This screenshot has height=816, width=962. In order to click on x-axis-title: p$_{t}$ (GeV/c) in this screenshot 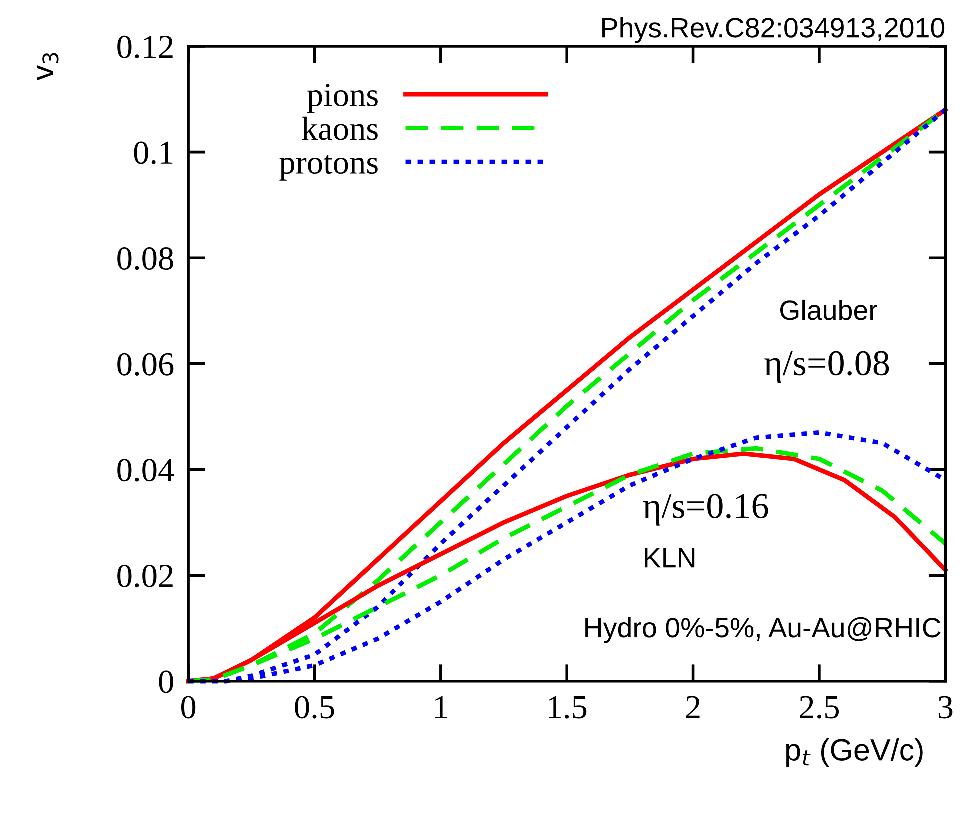, I will do `click(854, 752)`.